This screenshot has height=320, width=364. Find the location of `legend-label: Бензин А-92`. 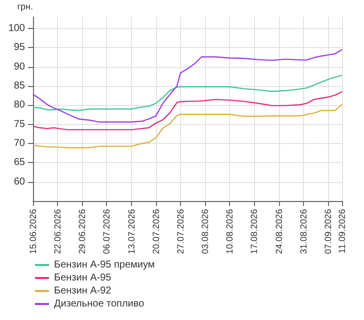

legend-label: Бензин А-92 is located at coordinates (83, 291).